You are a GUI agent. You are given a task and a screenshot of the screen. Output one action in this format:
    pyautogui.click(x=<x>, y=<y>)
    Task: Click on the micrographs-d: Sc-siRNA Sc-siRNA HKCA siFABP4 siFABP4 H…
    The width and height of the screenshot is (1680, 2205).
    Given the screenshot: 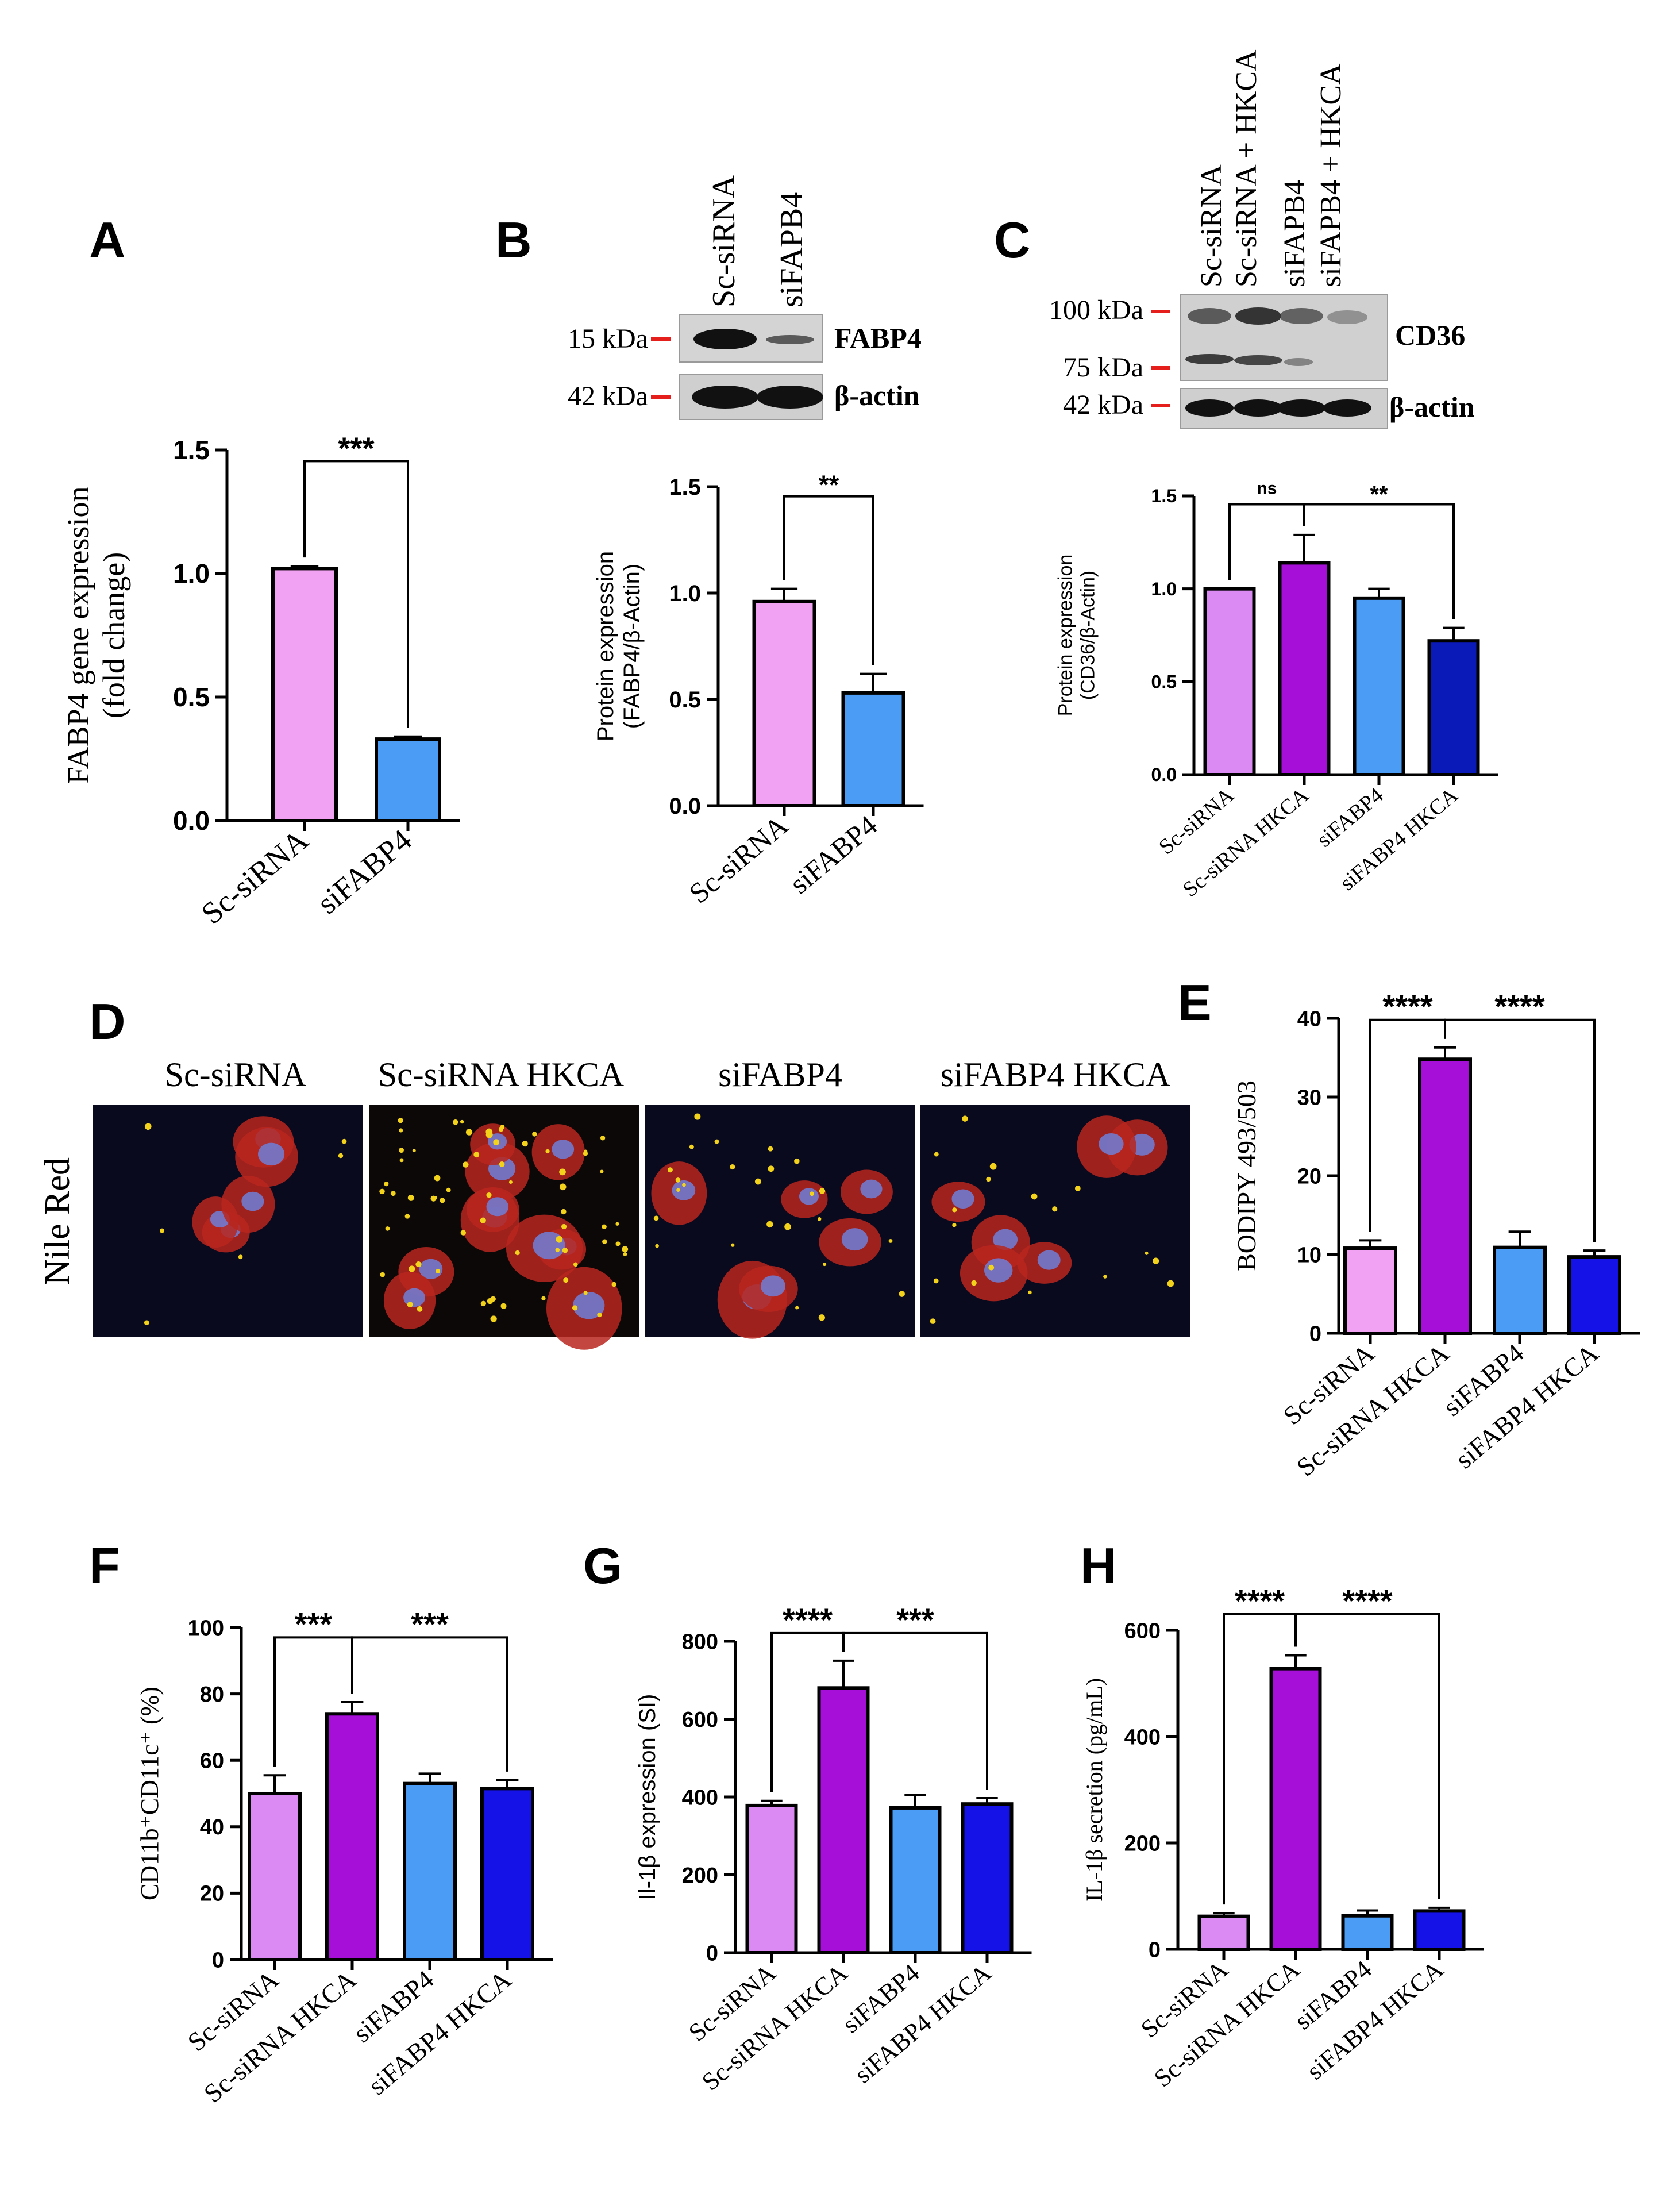 What is the action you would take?
    pyautogui.click(x=614, y=1203)
    